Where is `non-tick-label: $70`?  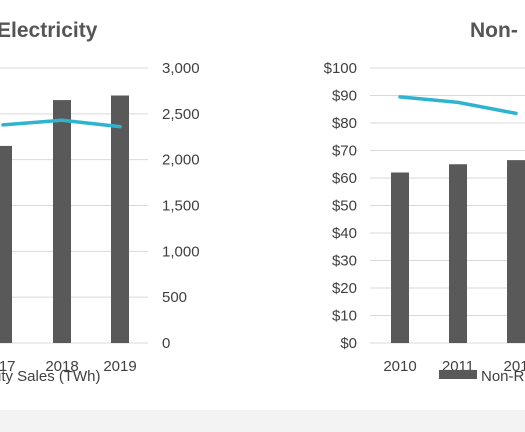
non-tick-label: $70 is located at coordinates (344, 151).